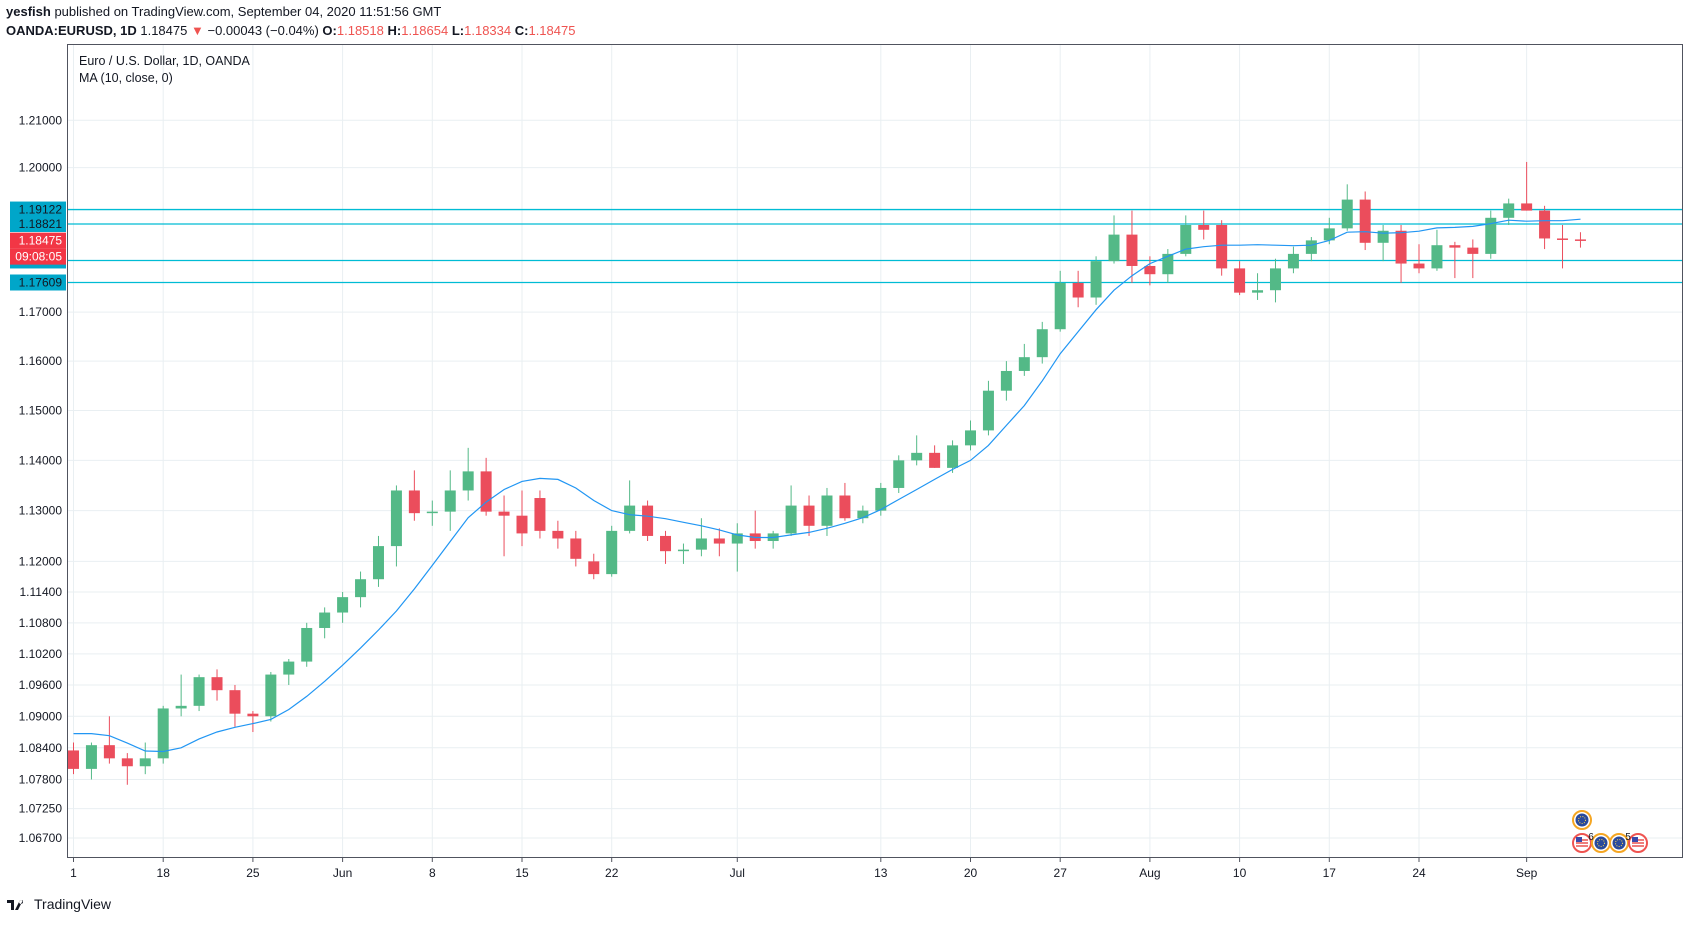 The height and width of the screenshot is (925, 1688). Describe the element at coordinates (164, 30) in the screenshot. I see `last-price: 1.18475` at that location.